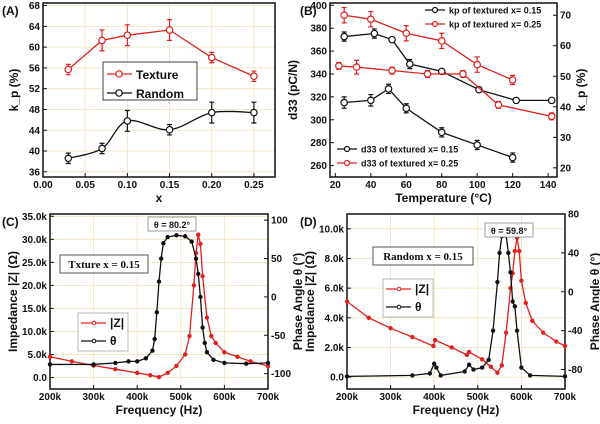 The image size is (600, 424). I want to click on x-tick-label: 140, so click(548, 185).